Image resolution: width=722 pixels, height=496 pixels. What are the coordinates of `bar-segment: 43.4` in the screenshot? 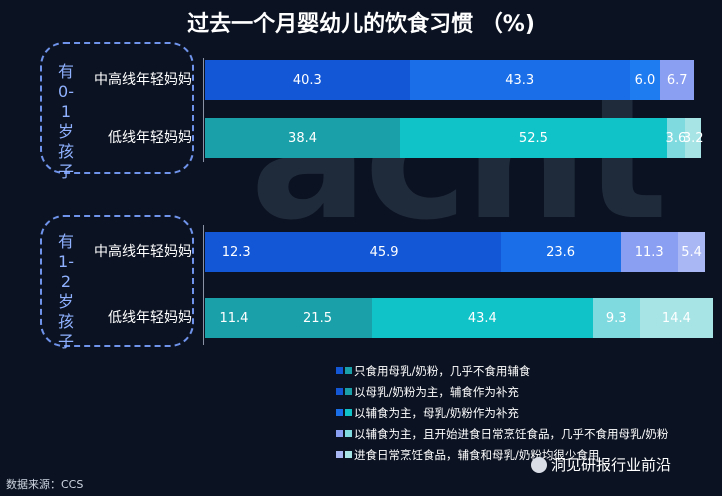 It's located at (482, 318).